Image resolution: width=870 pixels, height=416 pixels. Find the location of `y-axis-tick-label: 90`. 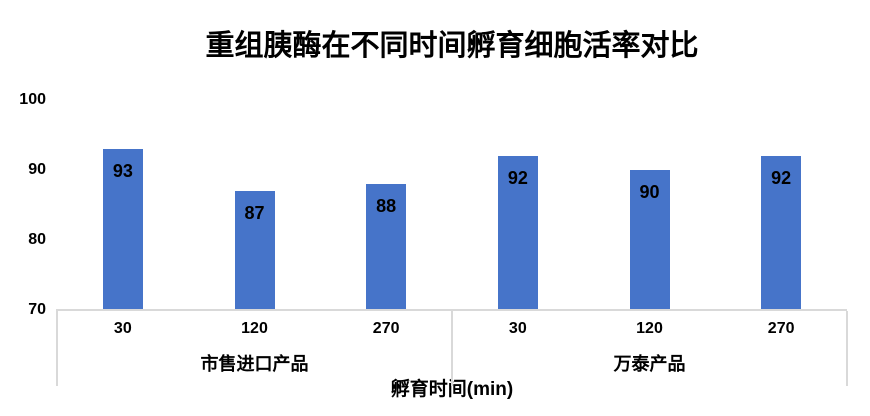

y-axis-tick-label: 90 is located at coordinates (37, 169).